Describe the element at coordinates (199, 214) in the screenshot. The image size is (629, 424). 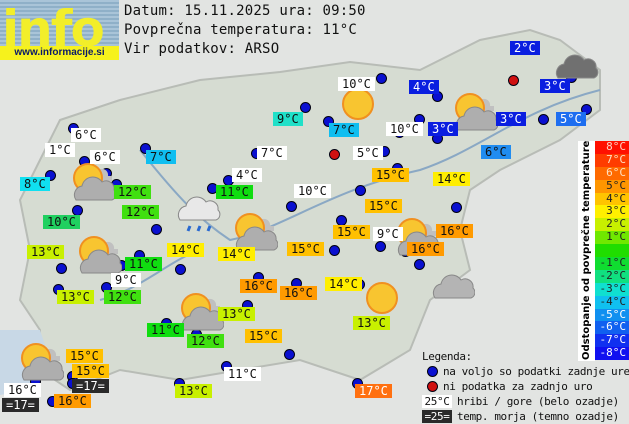
I see `rain-icon` at that location.